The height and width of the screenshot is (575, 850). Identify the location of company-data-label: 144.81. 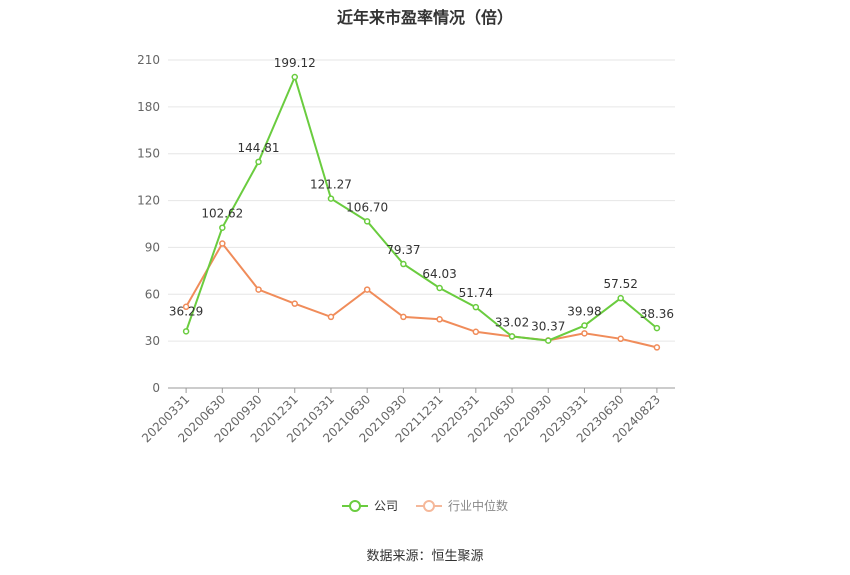
(259, 148).